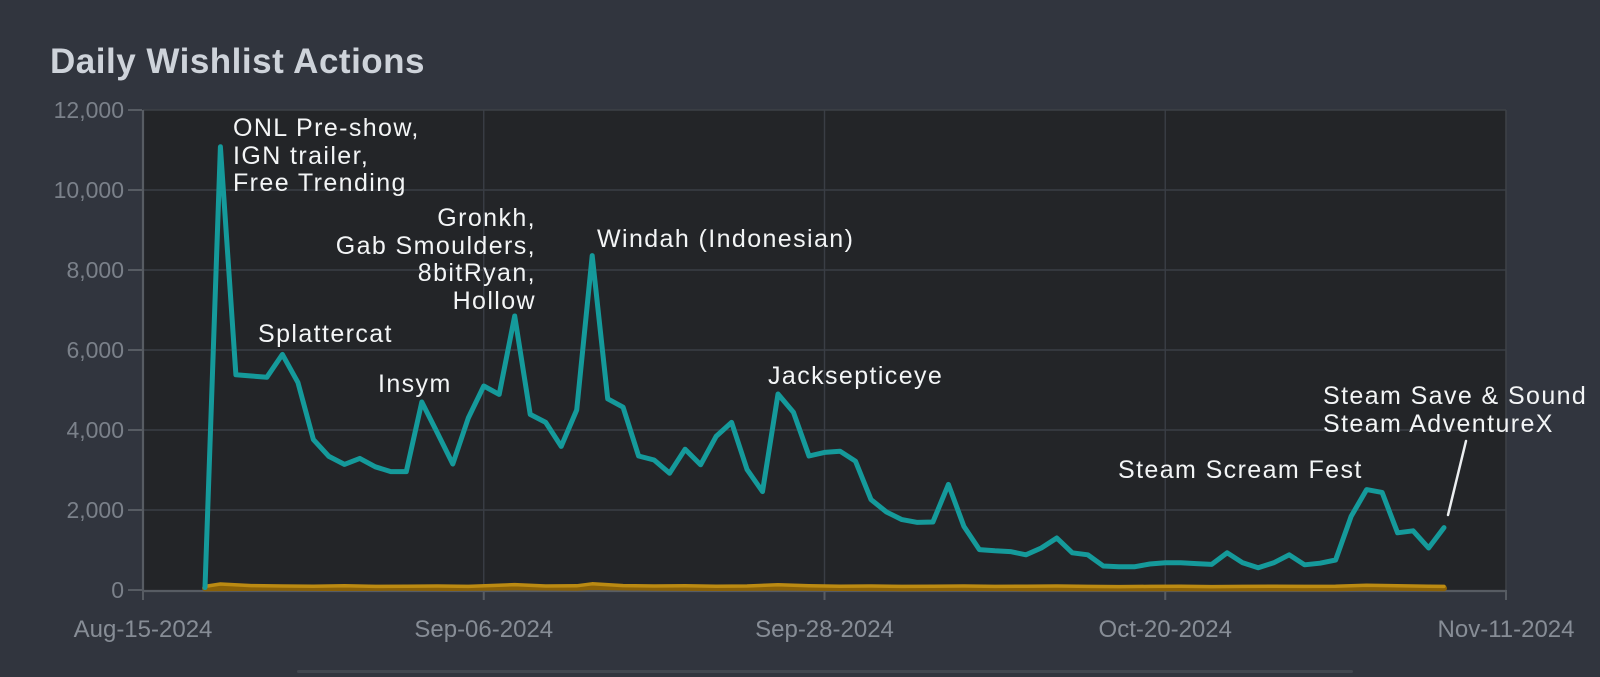 This screenshot has width=1600, height=677. I want to click on y-tick-label: 10,000, so click(89, 190).